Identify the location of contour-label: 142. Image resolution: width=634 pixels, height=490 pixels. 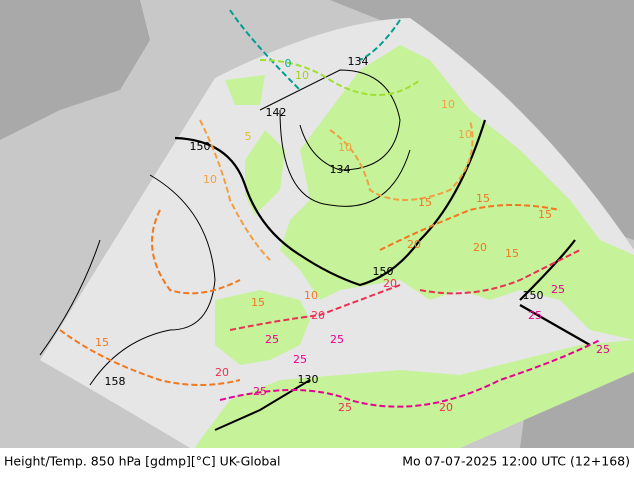
(276, 112).